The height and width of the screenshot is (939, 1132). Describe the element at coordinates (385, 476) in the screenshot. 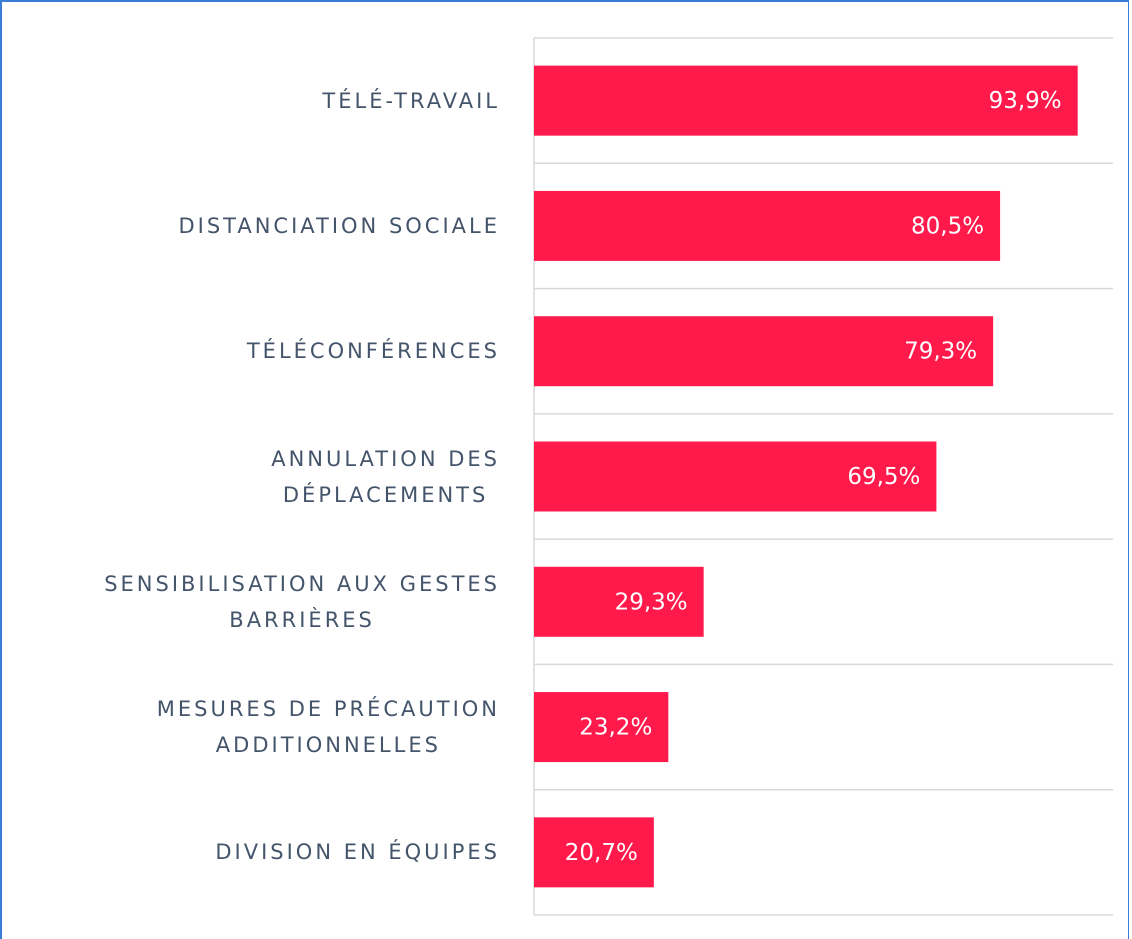

I see `category-label: ANNULATION DES DÉPLACEMENTS` at that location.